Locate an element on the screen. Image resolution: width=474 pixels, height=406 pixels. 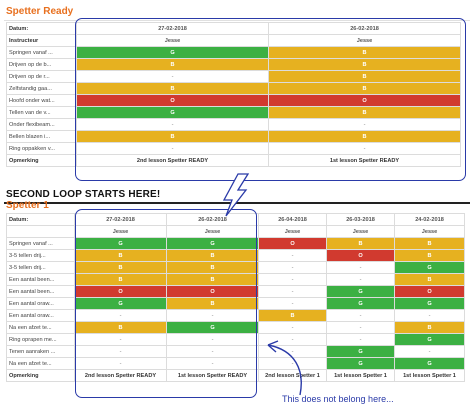
table-row: Drijven op de r... - B is located at coordinates (233, 76).